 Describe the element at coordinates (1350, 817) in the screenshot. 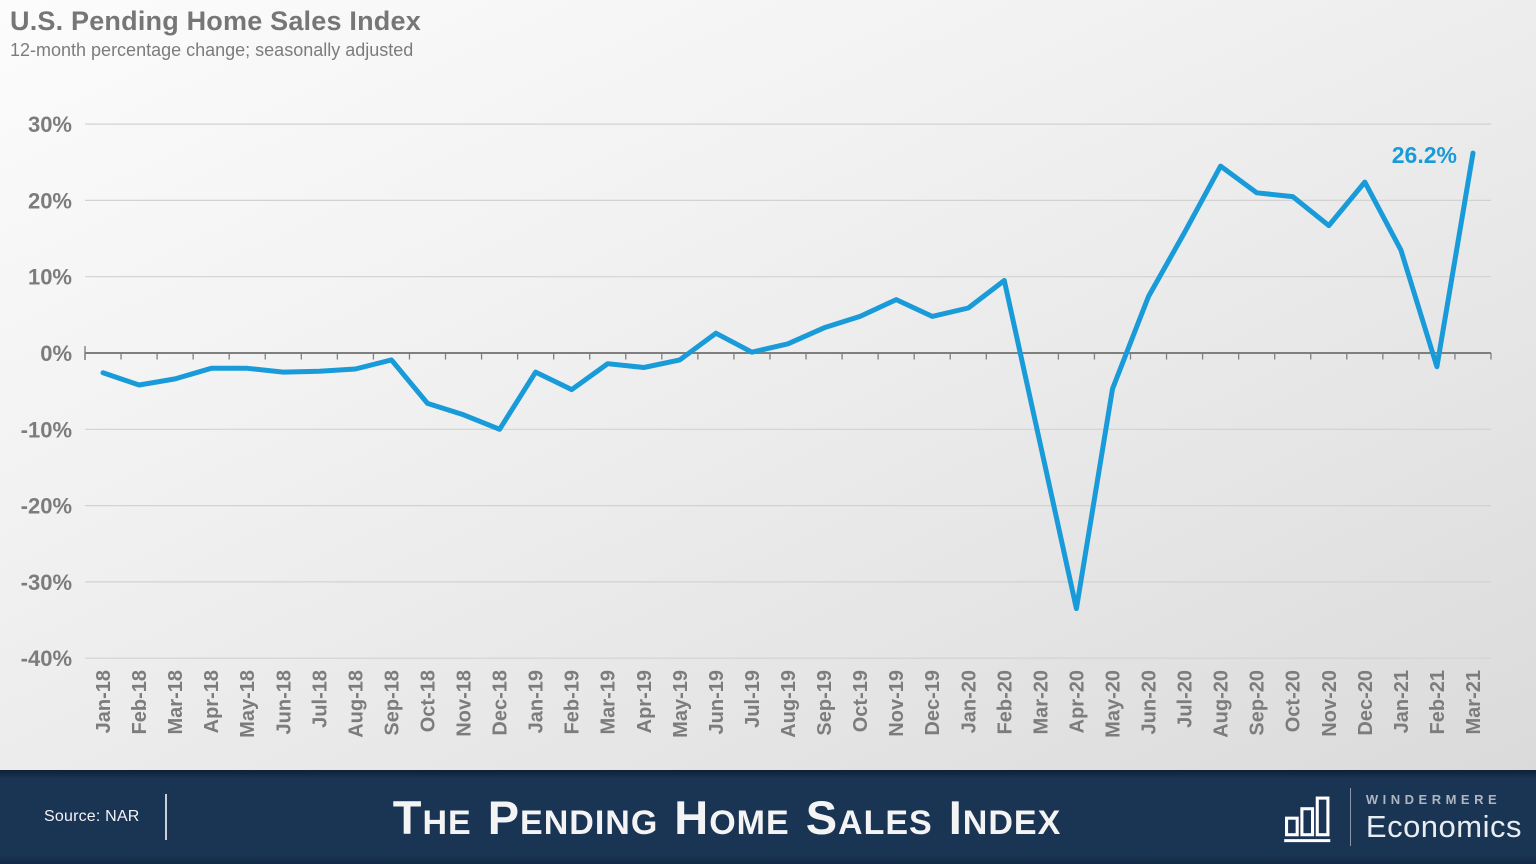

I see `brand-divider` at that location.